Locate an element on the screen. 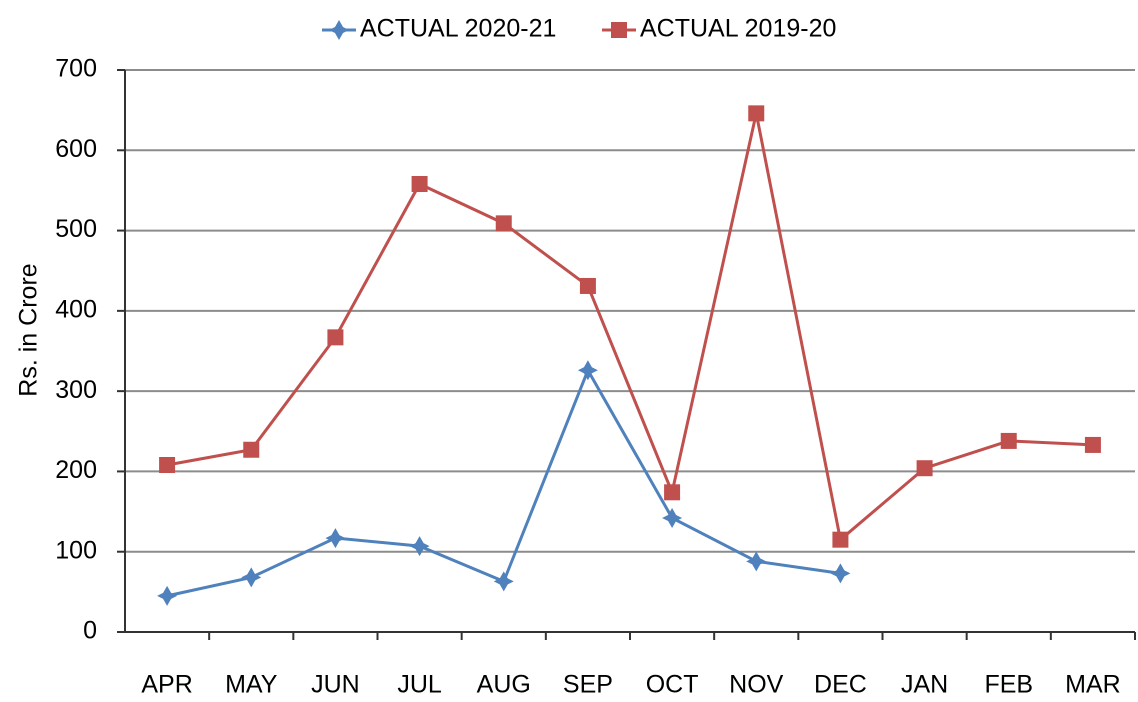 The width and height of the screenshot is (1138, 702). x-tick-label: JAN is located at coordinates (924, 685).